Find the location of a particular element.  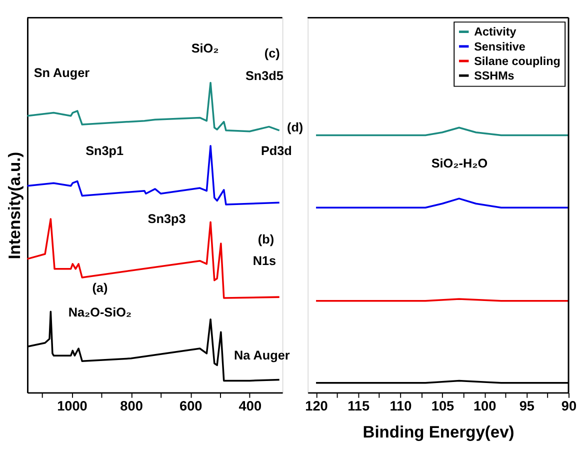

x-tick-label: 600 is located at coordinates (191, 406).